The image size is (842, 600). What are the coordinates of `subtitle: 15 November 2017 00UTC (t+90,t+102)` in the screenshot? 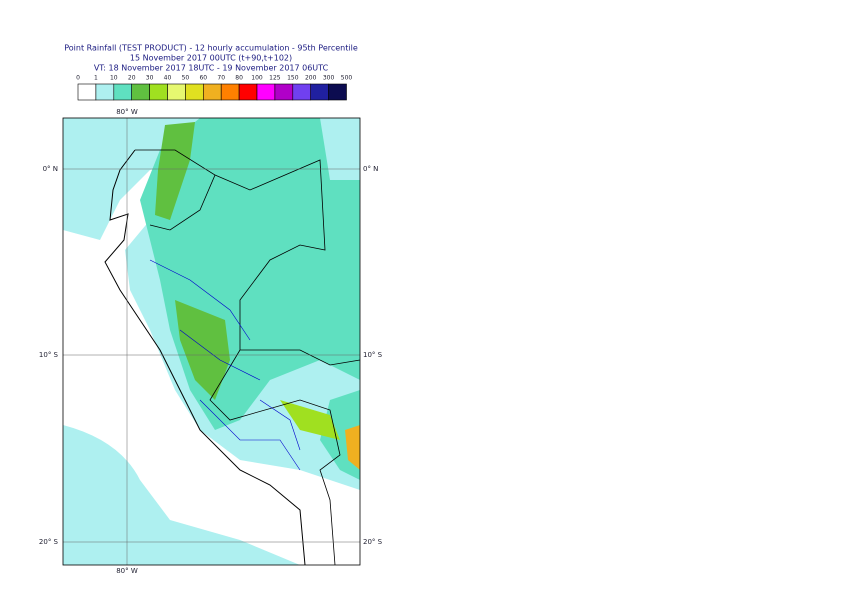 It's located at (211, 58).